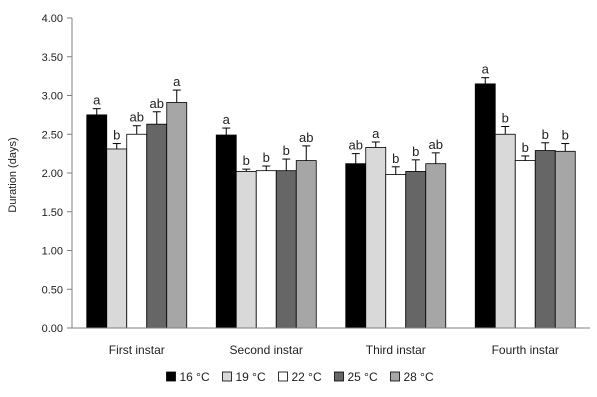 This screenshot has width=597, height=397. I want to click on x-category-label: Fourth instar, so click(525, 350).